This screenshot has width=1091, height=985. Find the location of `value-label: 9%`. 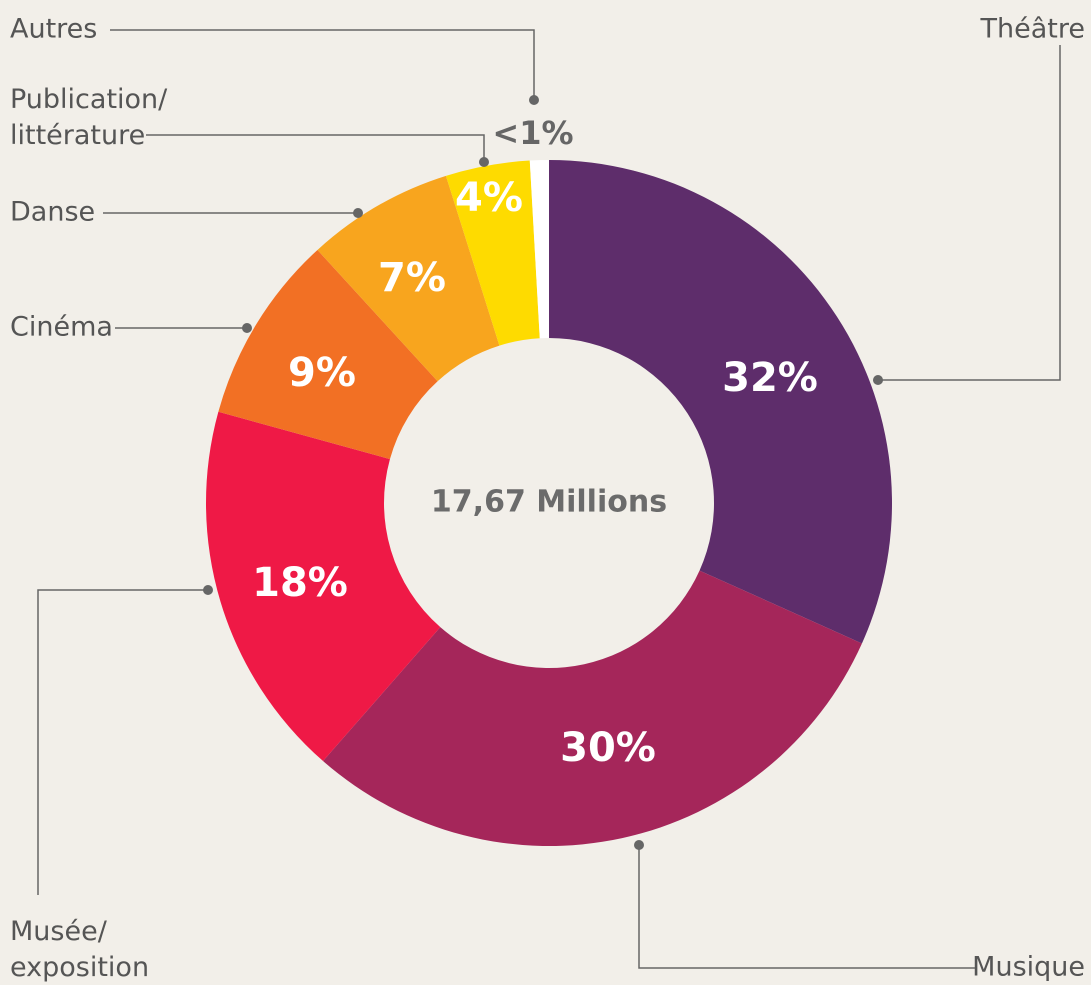

value-label: 9% is located at coordinates (322, 373).